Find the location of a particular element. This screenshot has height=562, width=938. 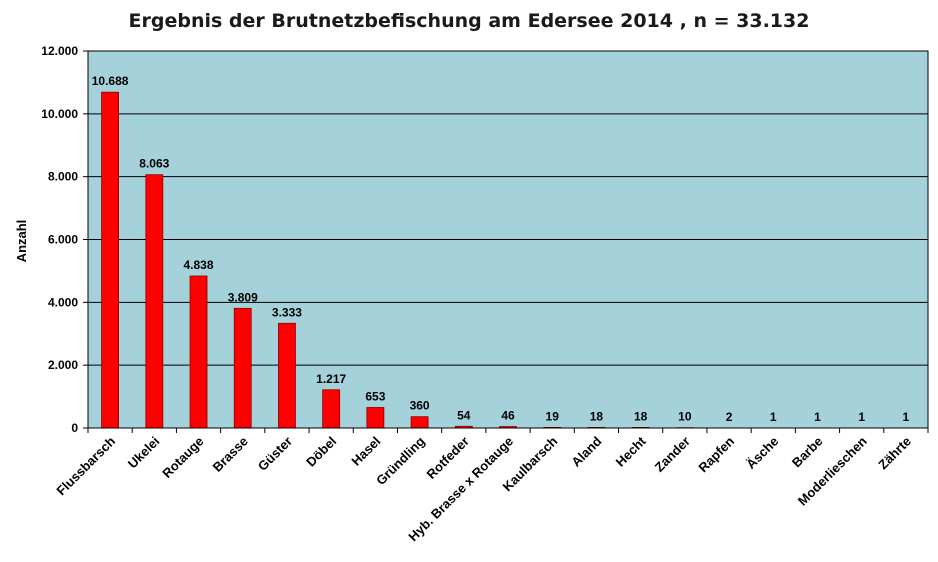

y-axis-label: Anzahl is located at coordinates (21, 241).